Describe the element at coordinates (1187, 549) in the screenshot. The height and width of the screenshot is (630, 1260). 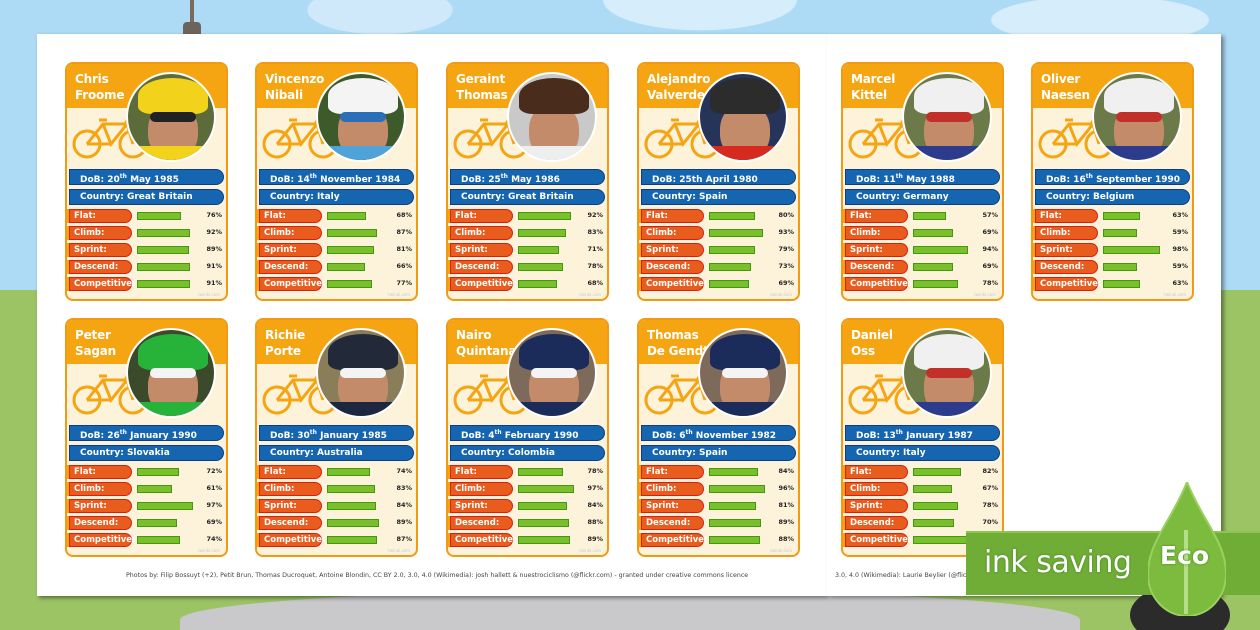
I see `eco-drop-icon` at that location.